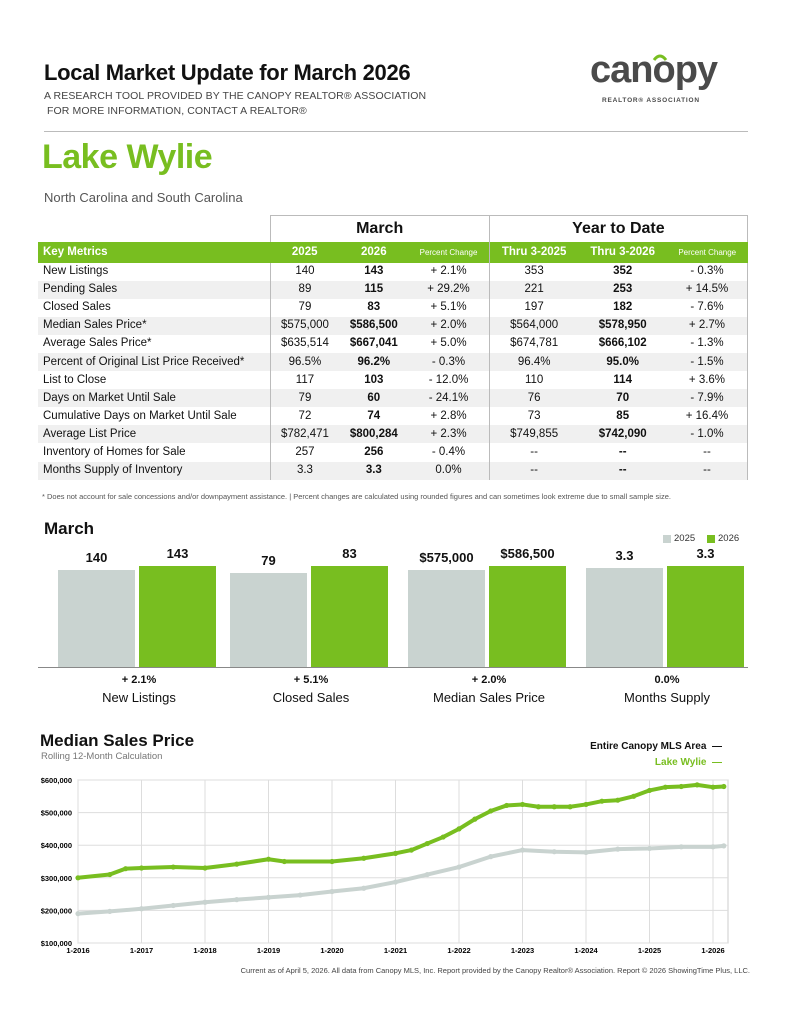 The height and width of the screenshot is (1024, 791). Describe the element at coordinates (96, 558) in the screenshot. I see `bar-value-label: 140` at that location.